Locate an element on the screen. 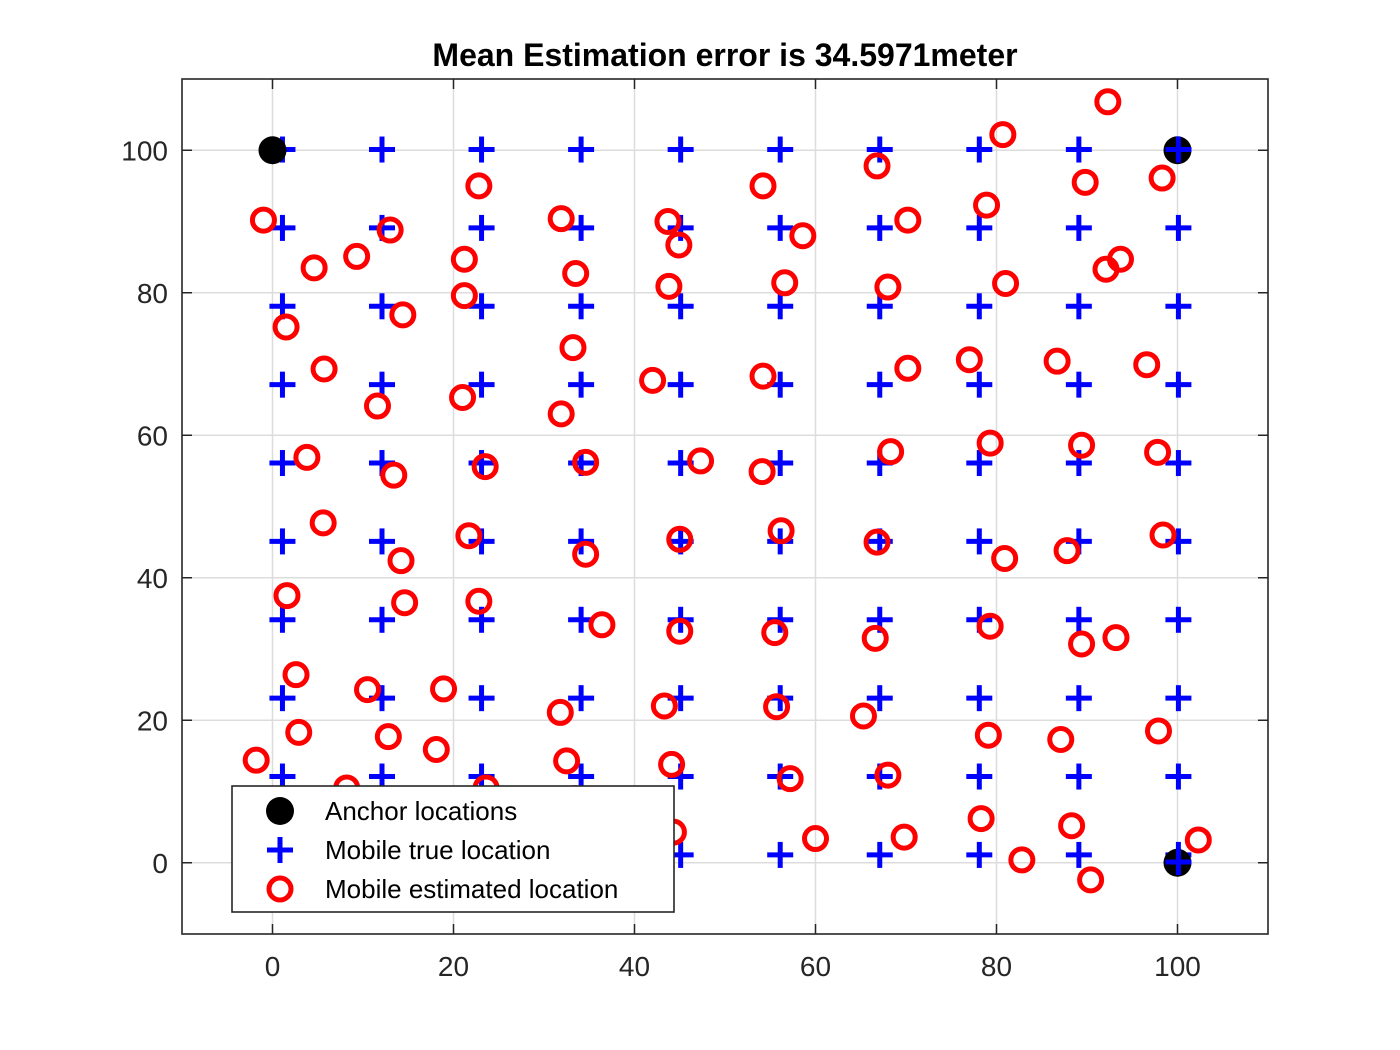 The image size is (1400, 1050). y-tick-label: 60 is located at coordinates (152, 435).